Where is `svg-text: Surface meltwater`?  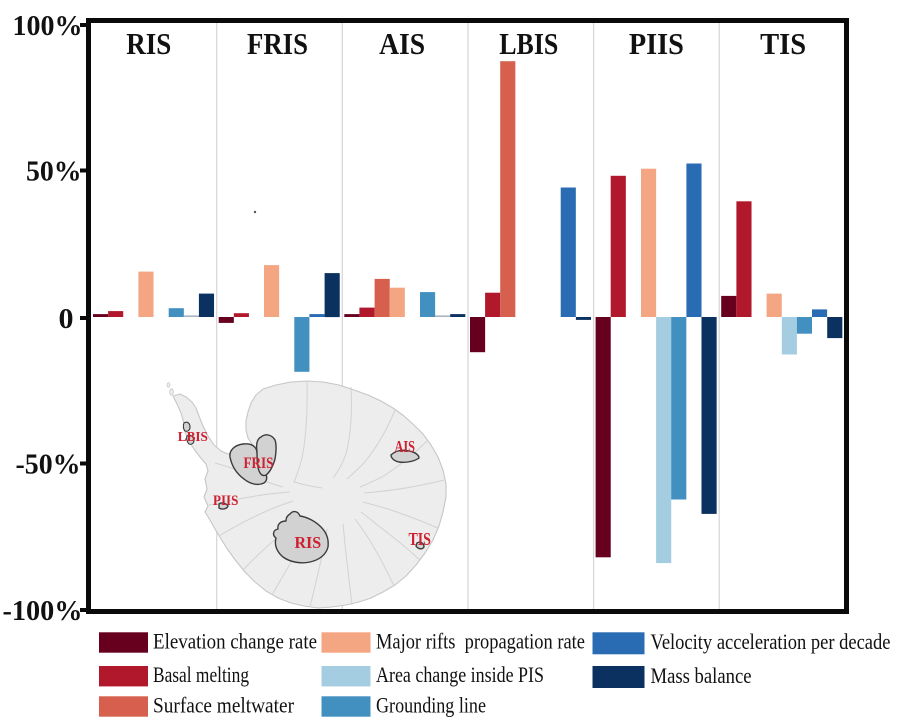 svg-text: Surface meltwater is located at coordinates (224, 704).